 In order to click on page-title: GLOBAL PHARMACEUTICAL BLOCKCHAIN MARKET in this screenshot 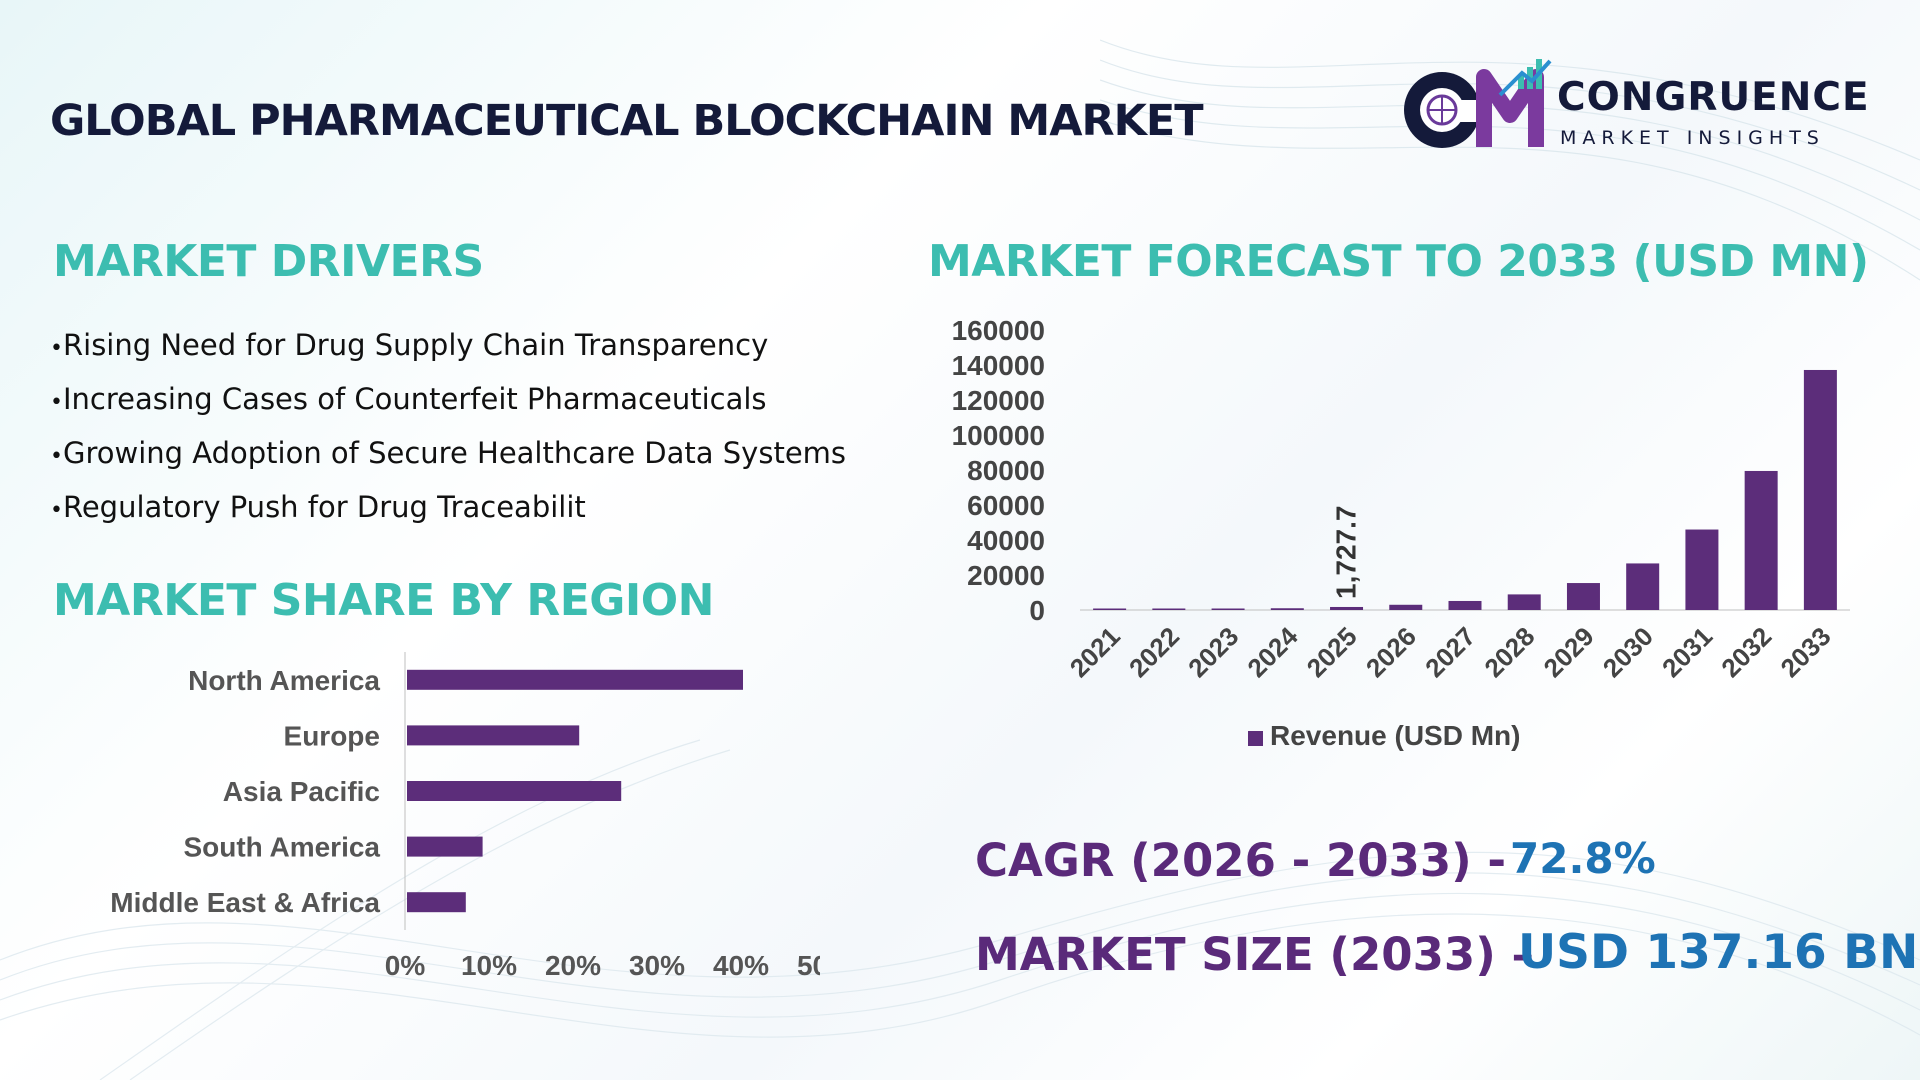, I will do `click(627, 121)`.